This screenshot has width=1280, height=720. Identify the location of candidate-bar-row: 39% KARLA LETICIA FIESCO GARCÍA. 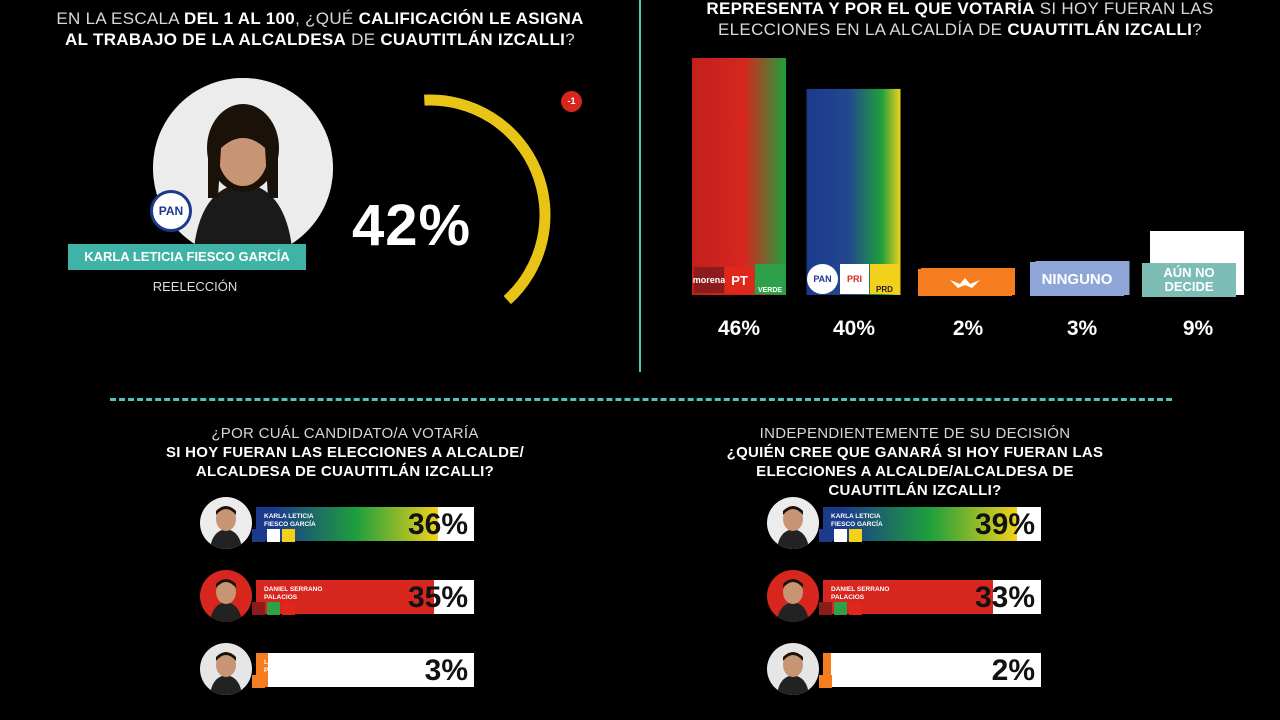
(910, 523).